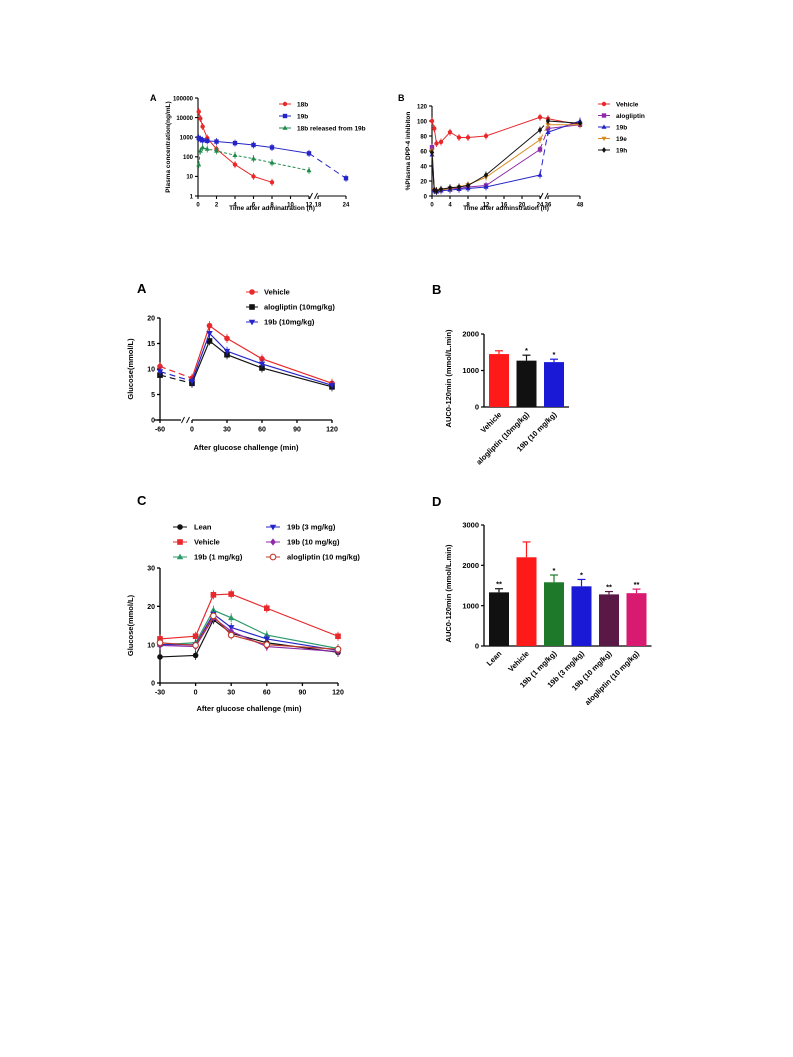 The height and width of the screenshot is (1057, 793). Describe the element at coordinates (548, 206) in the screenshot. I see `x-tick-label: 36` at that location.